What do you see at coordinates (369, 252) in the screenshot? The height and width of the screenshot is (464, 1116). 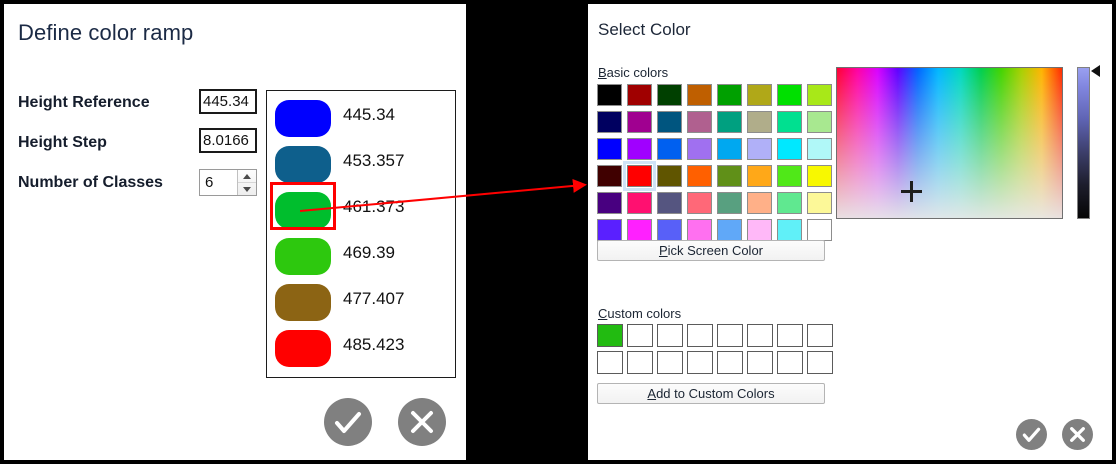 I see `ramp-value-label: 469.39` at bounding box center [369, 252].